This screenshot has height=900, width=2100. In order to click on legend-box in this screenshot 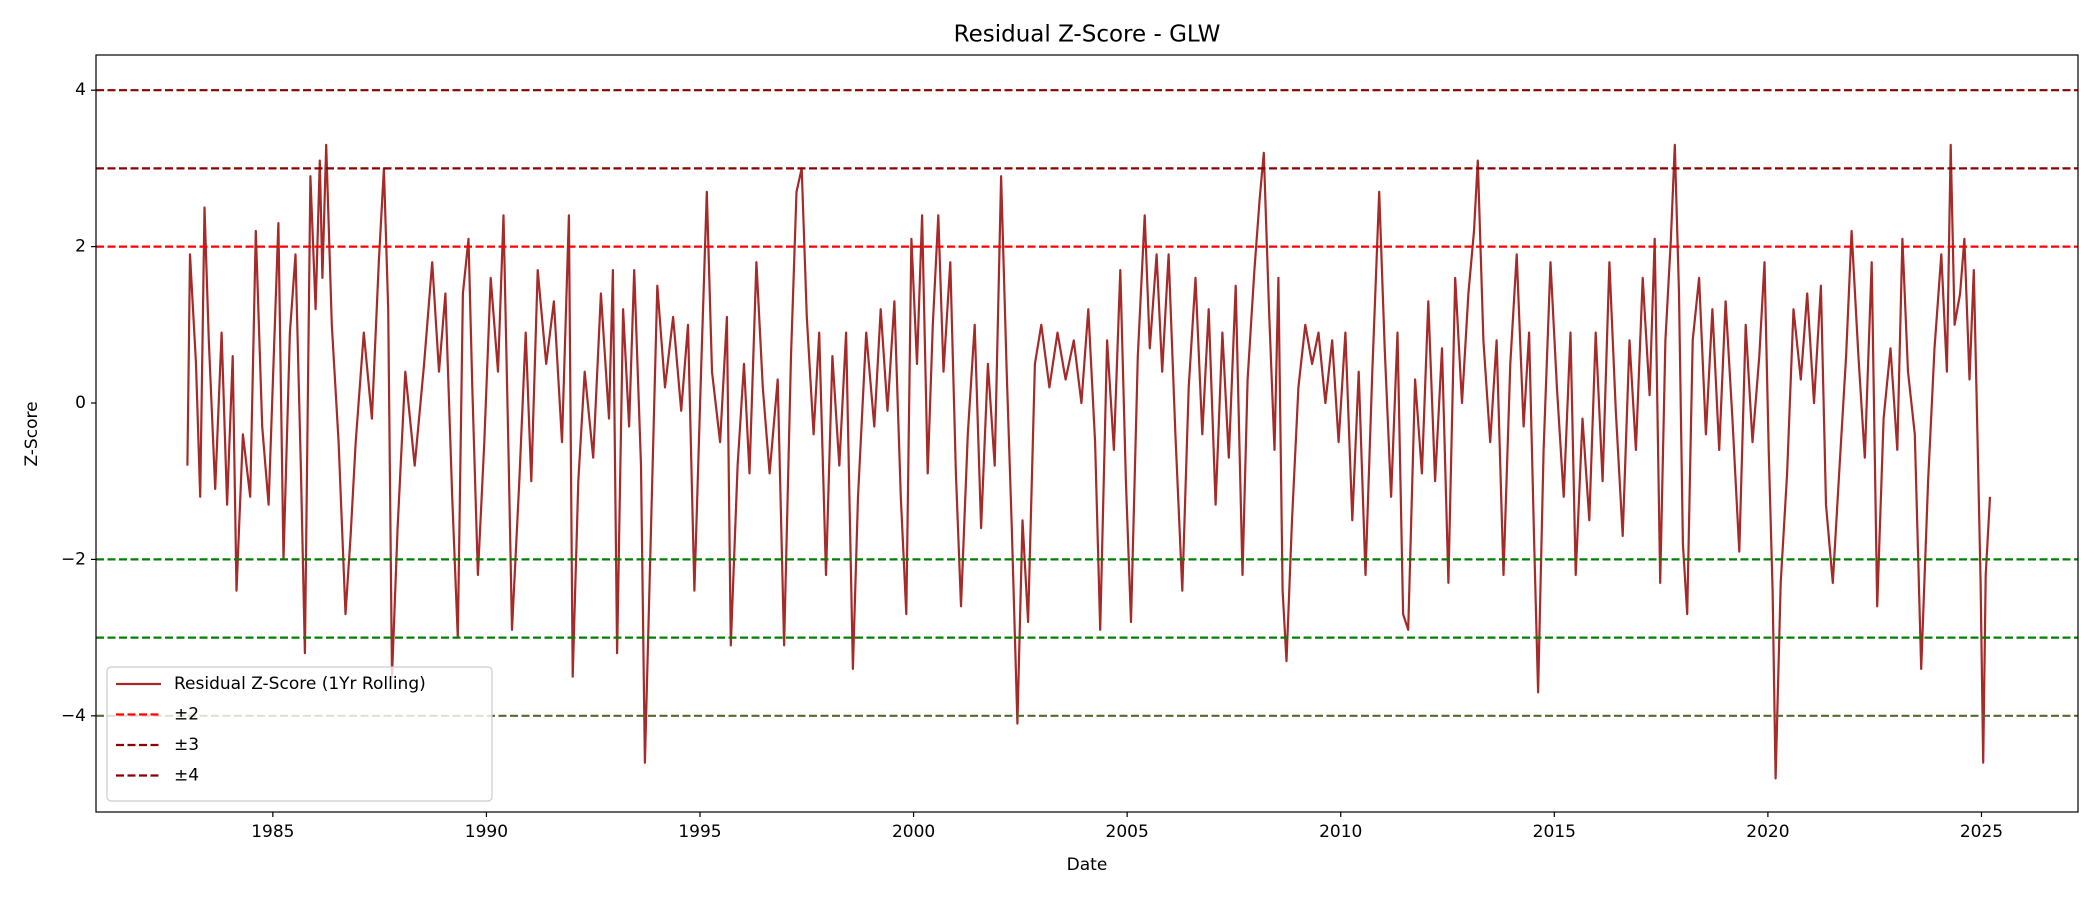, I will do `click(299, 734)`.